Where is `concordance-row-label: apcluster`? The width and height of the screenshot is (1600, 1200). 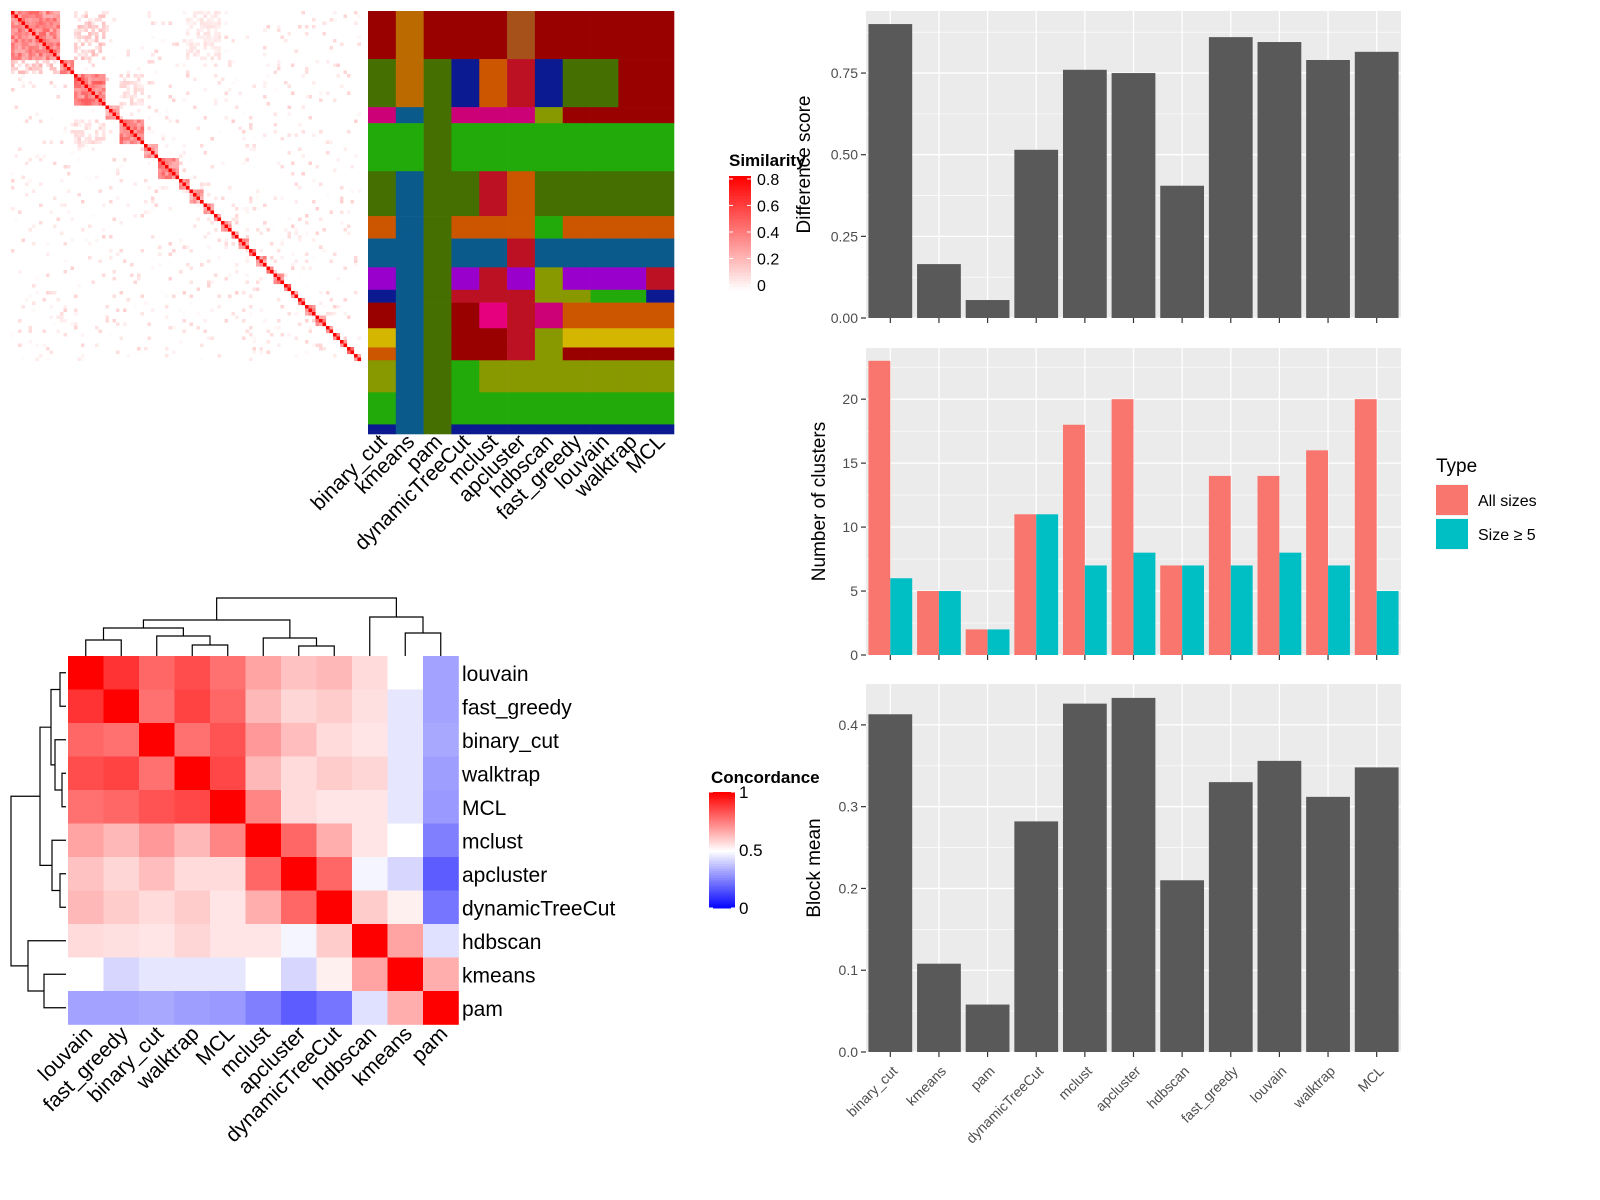 concordance-row-label: apcluster is located at coordinates (504, 875).